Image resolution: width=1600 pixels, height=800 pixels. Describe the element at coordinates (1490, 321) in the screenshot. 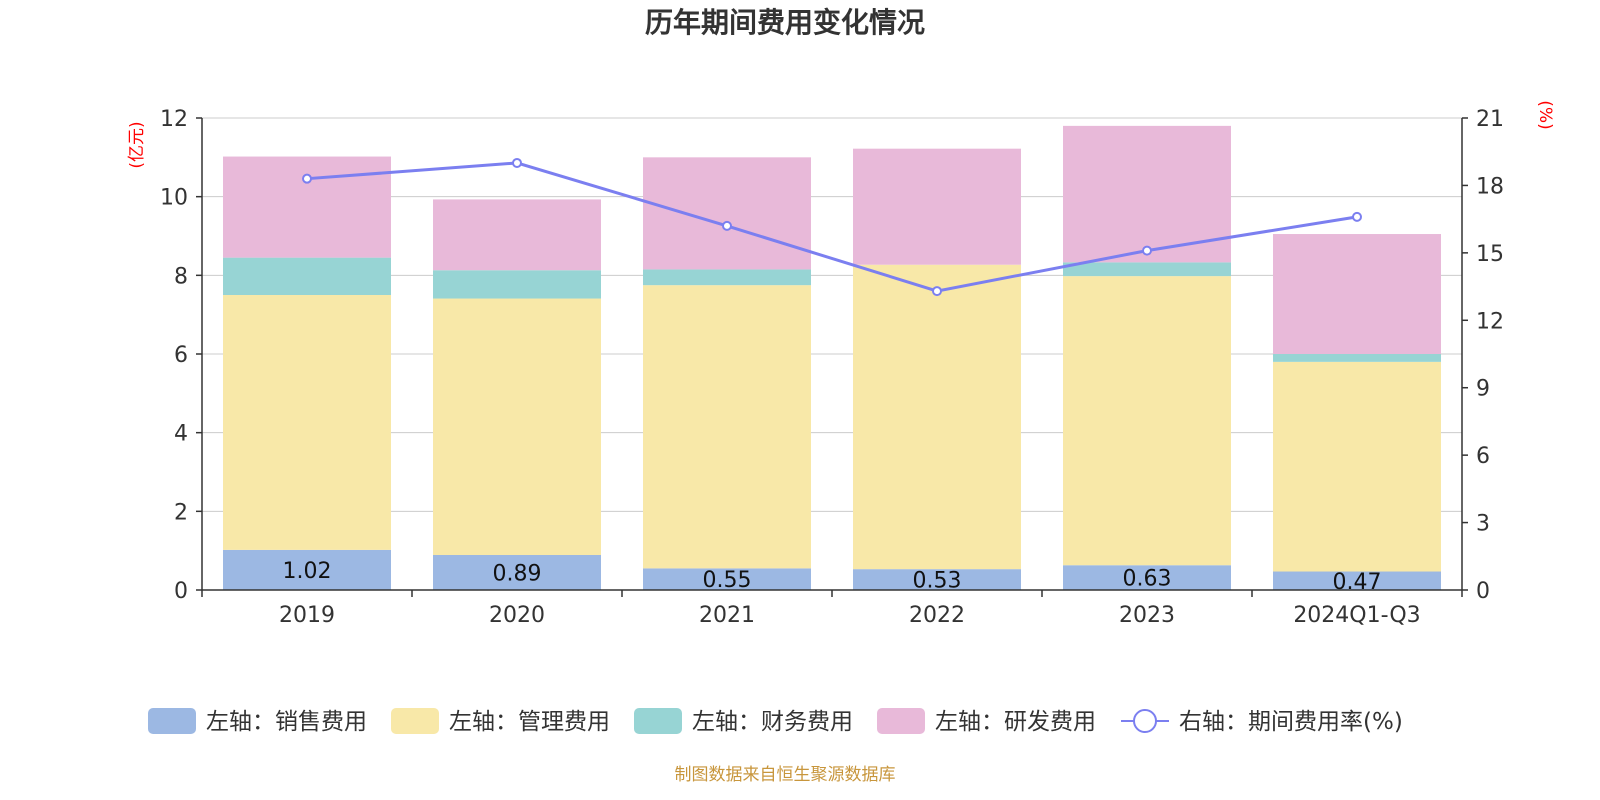

I see `right-tick-label: 12` at that location.